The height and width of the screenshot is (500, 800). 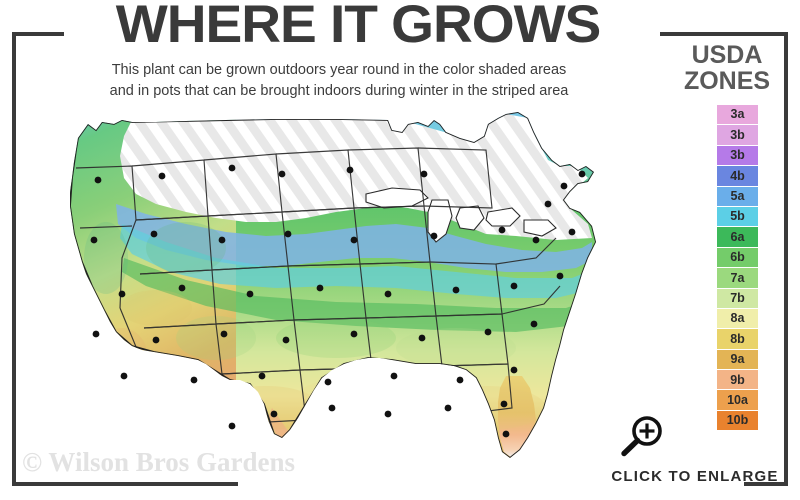 I want to click on click-to-enlarge-label: CLICK TO ENLARGE, so click(x=695, y=476).